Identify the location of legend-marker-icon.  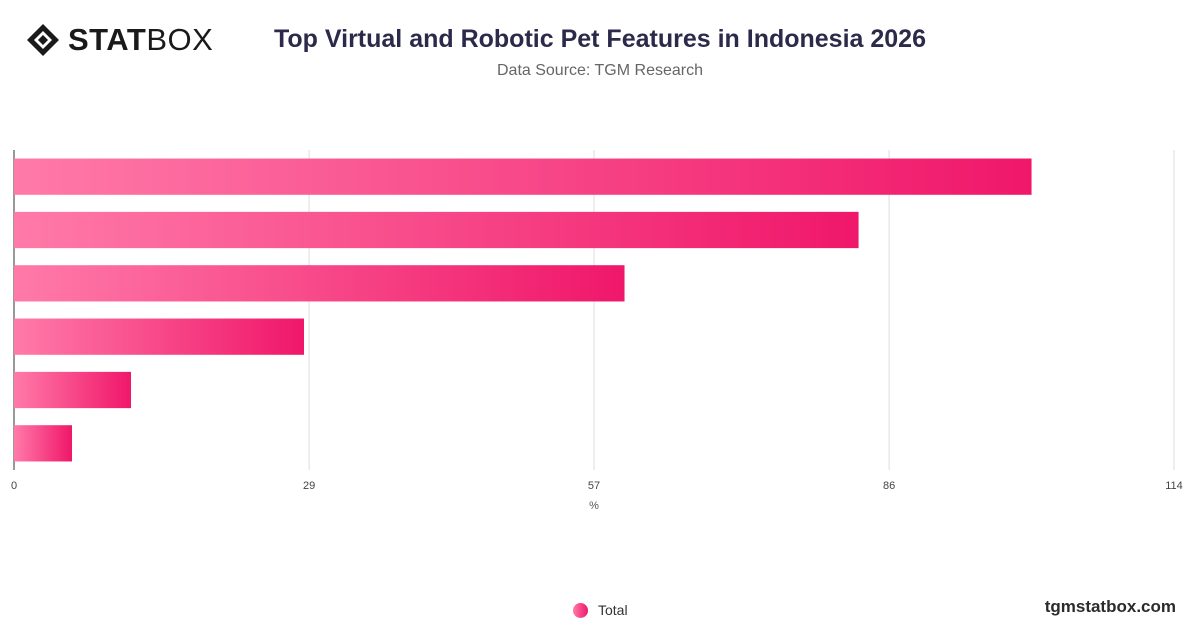
(580, 610).